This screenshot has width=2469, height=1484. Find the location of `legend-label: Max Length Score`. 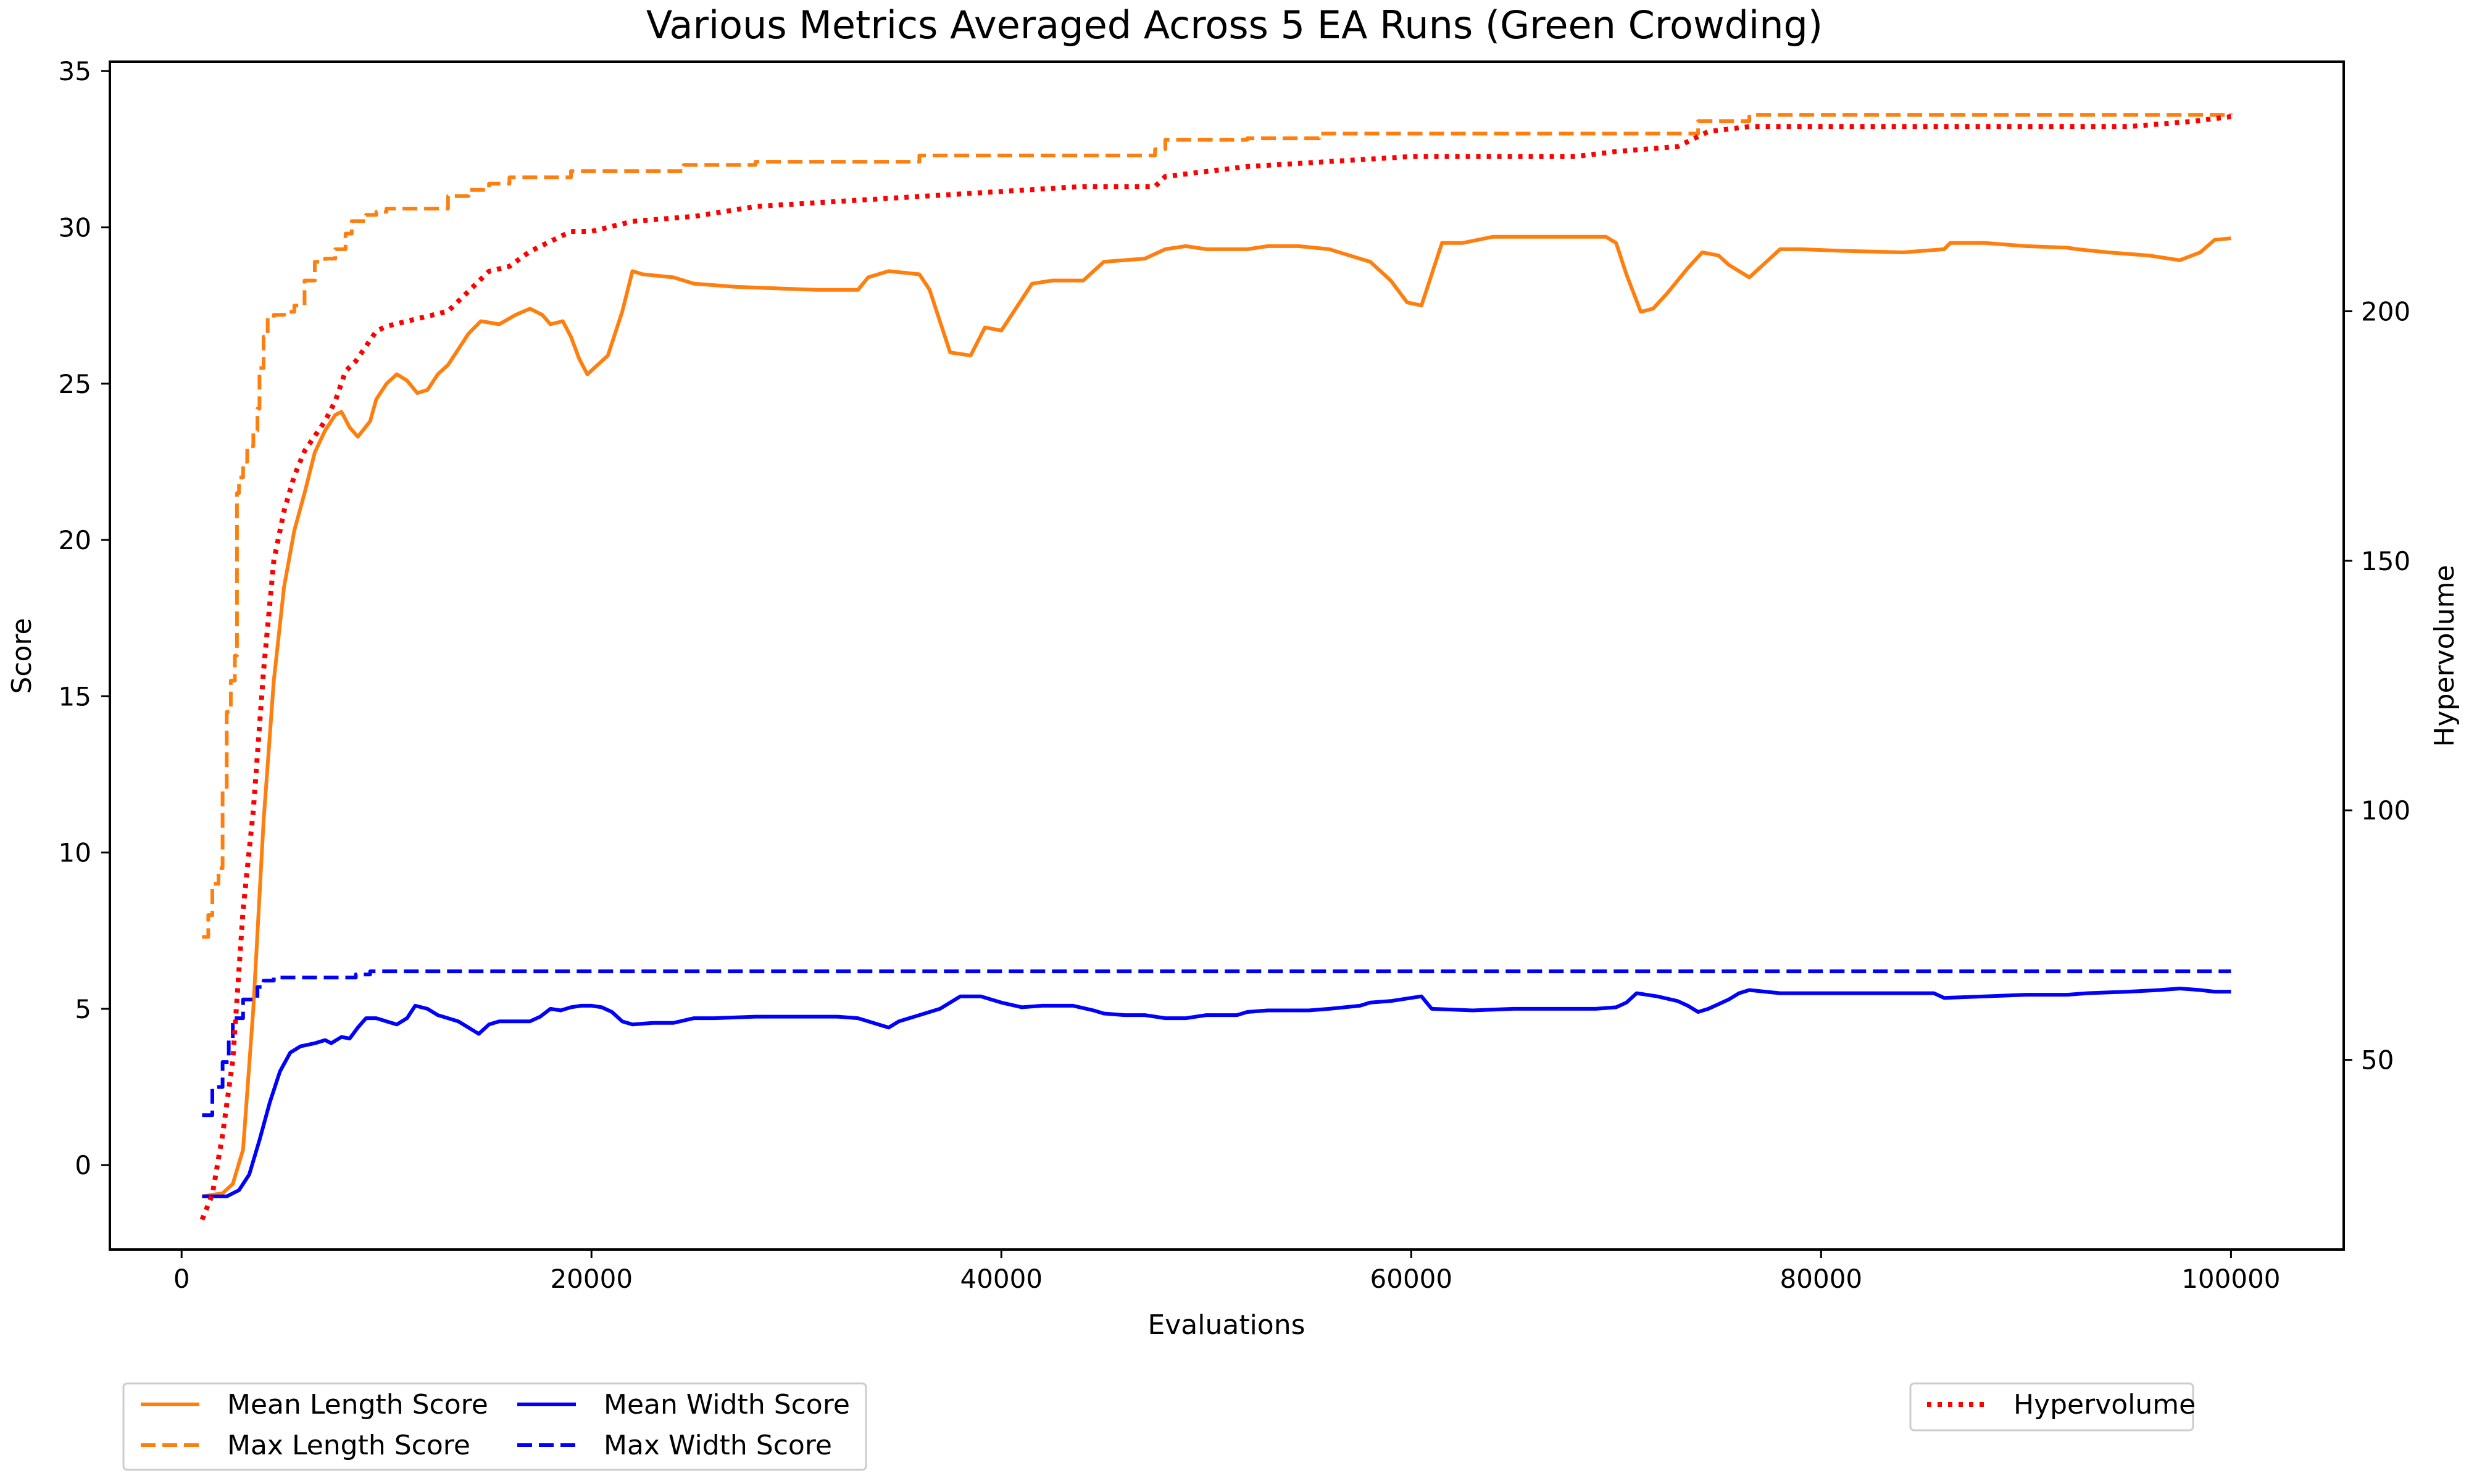

legend-label: Max Length Score is located at coordinates (348, 1445).